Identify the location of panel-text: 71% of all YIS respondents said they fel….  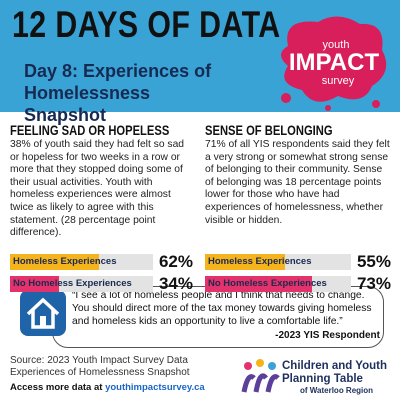
(297, 182).